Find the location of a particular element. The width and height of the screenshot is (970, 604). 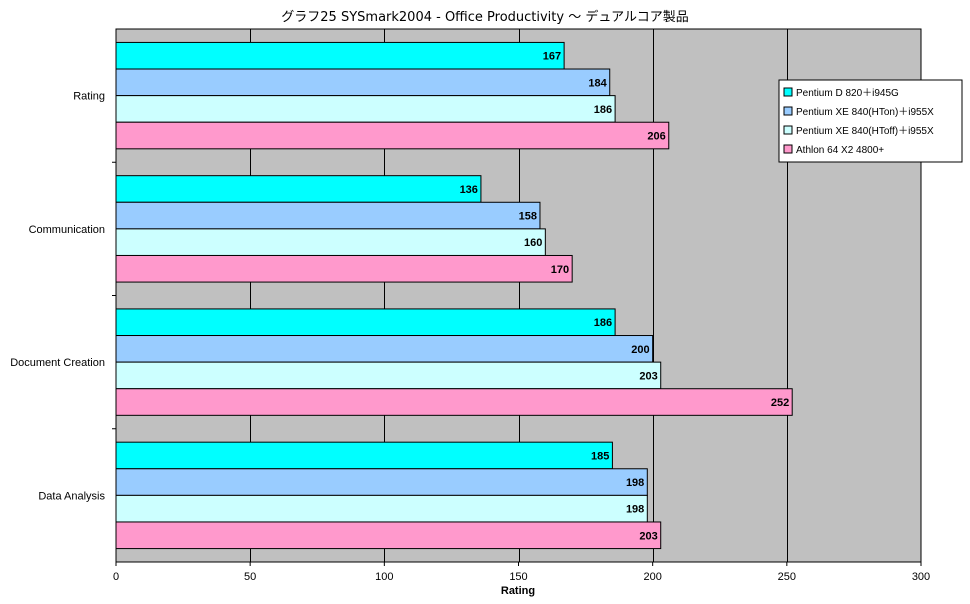

legend-box is located at coordinates (870, 121).